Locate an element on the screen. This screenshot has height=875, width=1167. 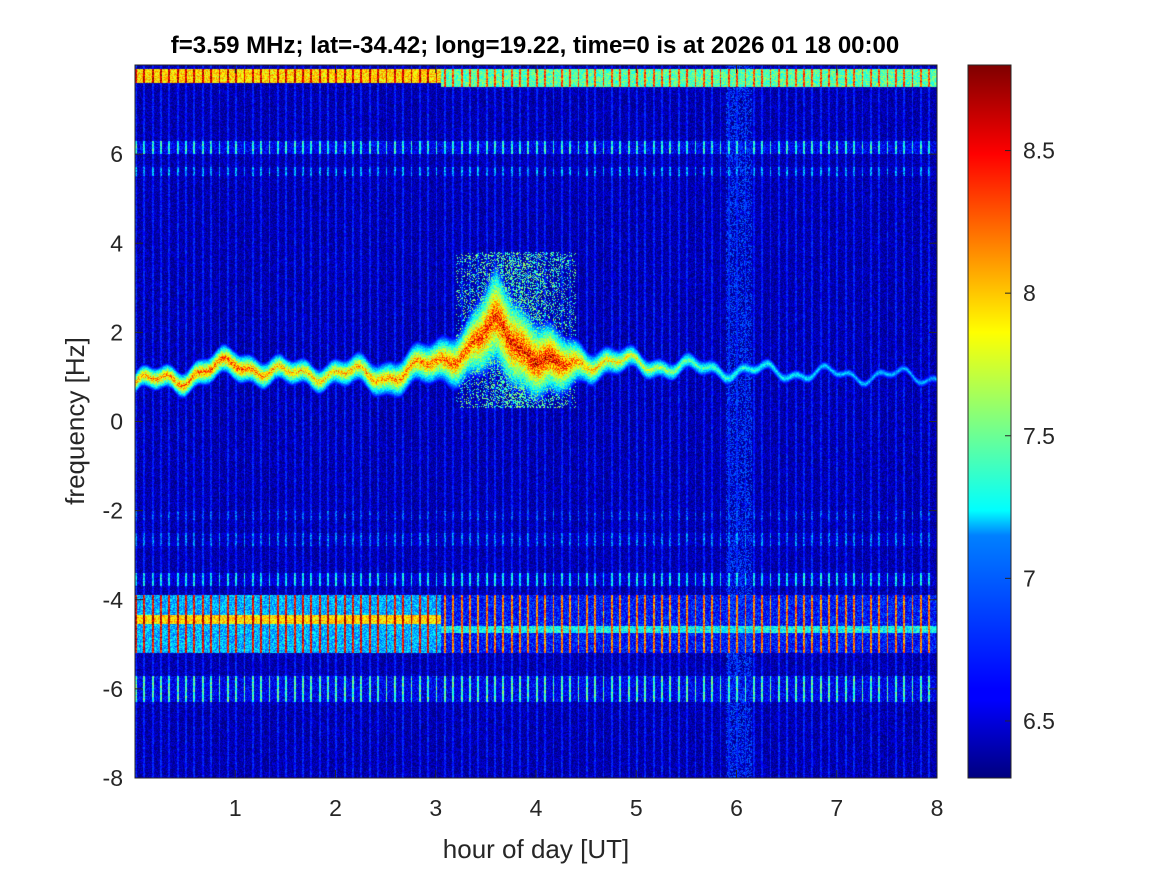
colorbar-tick-label: 6.5 is located at coordinates (1039, 721).